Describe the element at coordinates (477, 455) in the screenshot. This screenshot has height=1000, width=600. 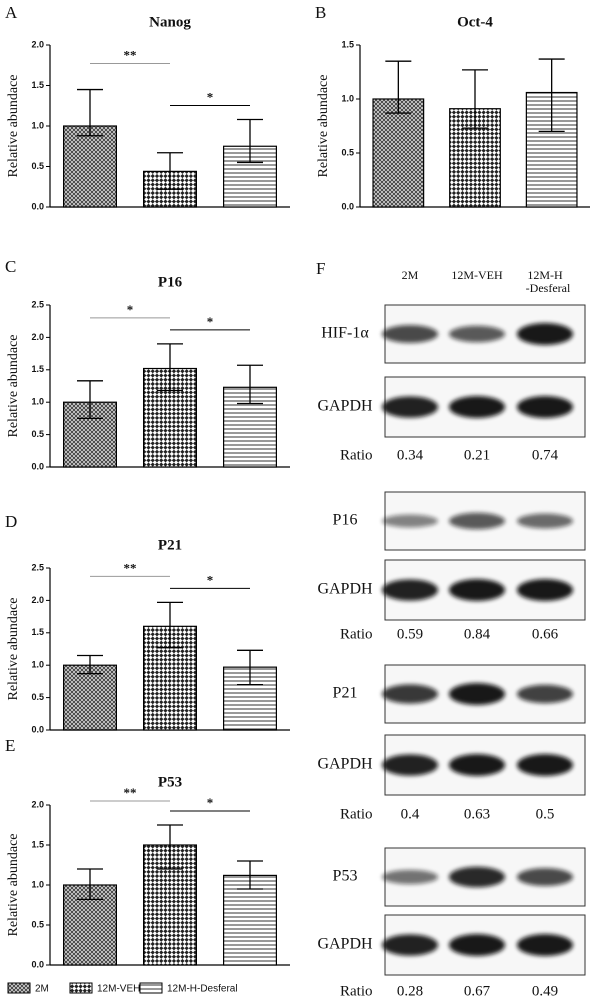
I see `ratio-value: 0.21` at that location.